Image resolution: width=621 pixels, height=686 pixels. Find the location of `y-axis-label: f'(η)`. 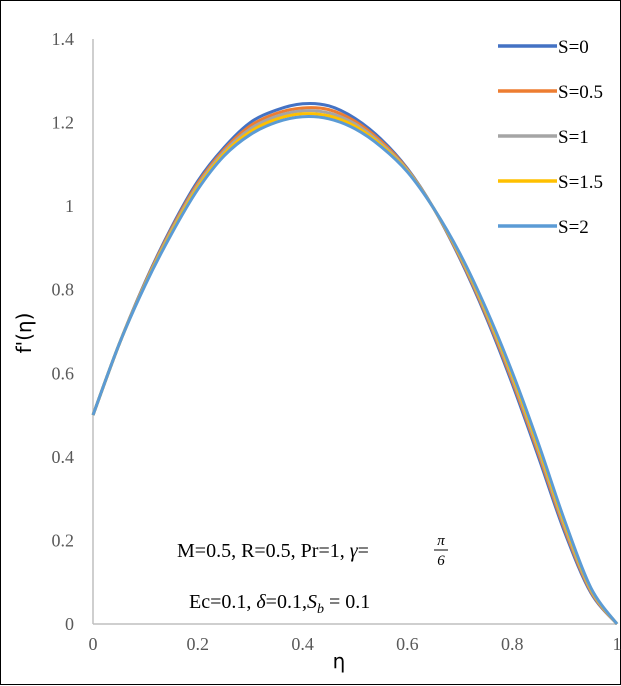

y-axis-label: f'(η) is located at coordinates (24, 333).